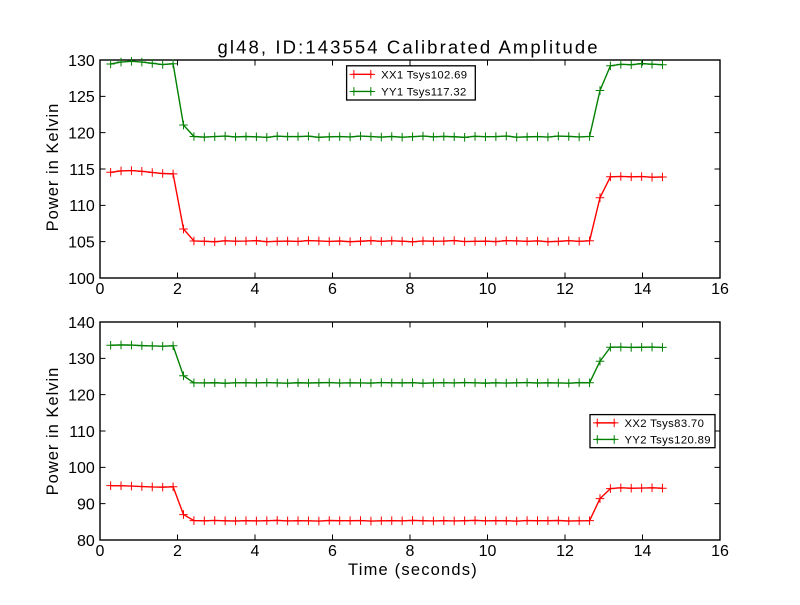  What do you see at coordinates (424, 75) in the screenshot?
I see `svg-text: XX1 Tsys102.69` at bounding box center [424, 75].